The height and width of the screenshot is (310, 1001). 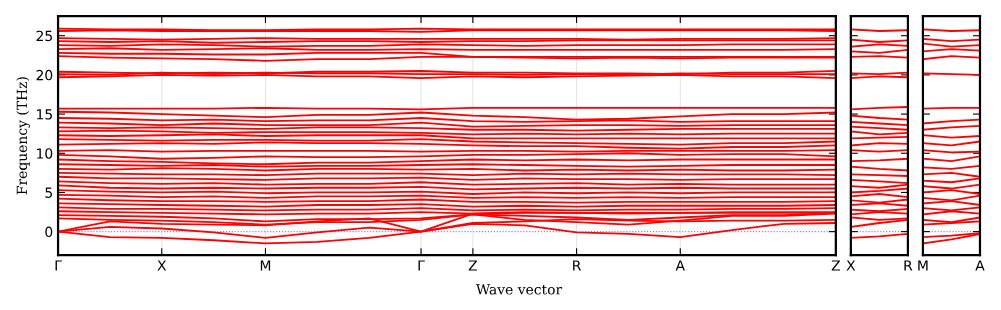 What do you see at coordinates (44, 114) in the screenshot?
I see `y-tick-label: 15` at bounding box center [44, 114].